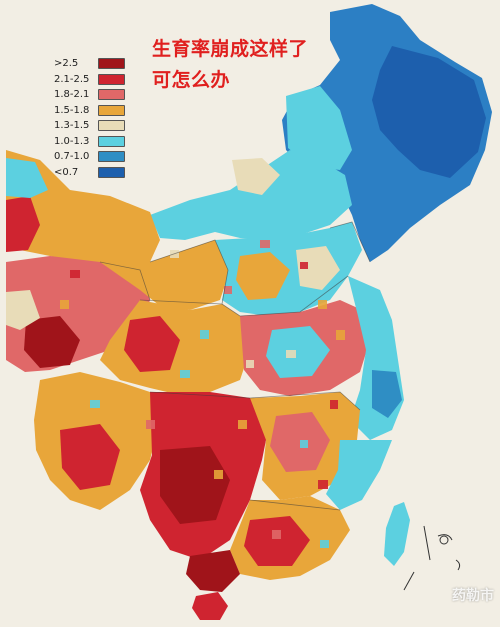 This screenshot has width=500, height=627. I want to click on legend-label: >2.5, so click(66, 64).